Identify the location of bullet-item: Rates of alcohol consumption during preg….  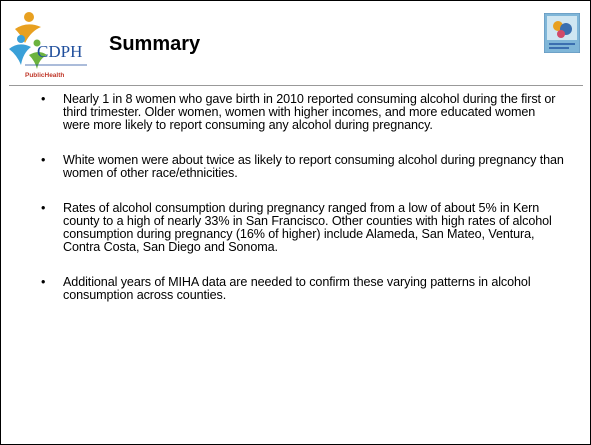
(302, 228).